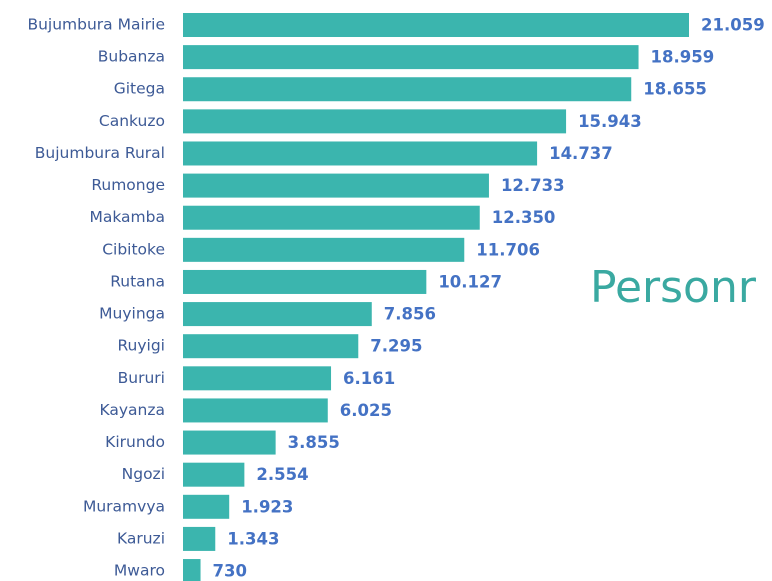  I want to click on category-label: Bujumbura Rural, so click(100, 153).